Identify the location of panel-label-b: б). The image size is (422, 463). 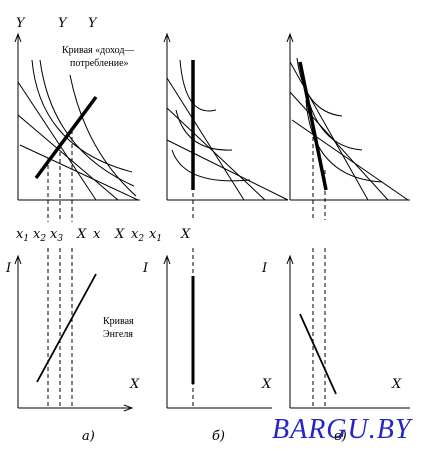
(218, 436).